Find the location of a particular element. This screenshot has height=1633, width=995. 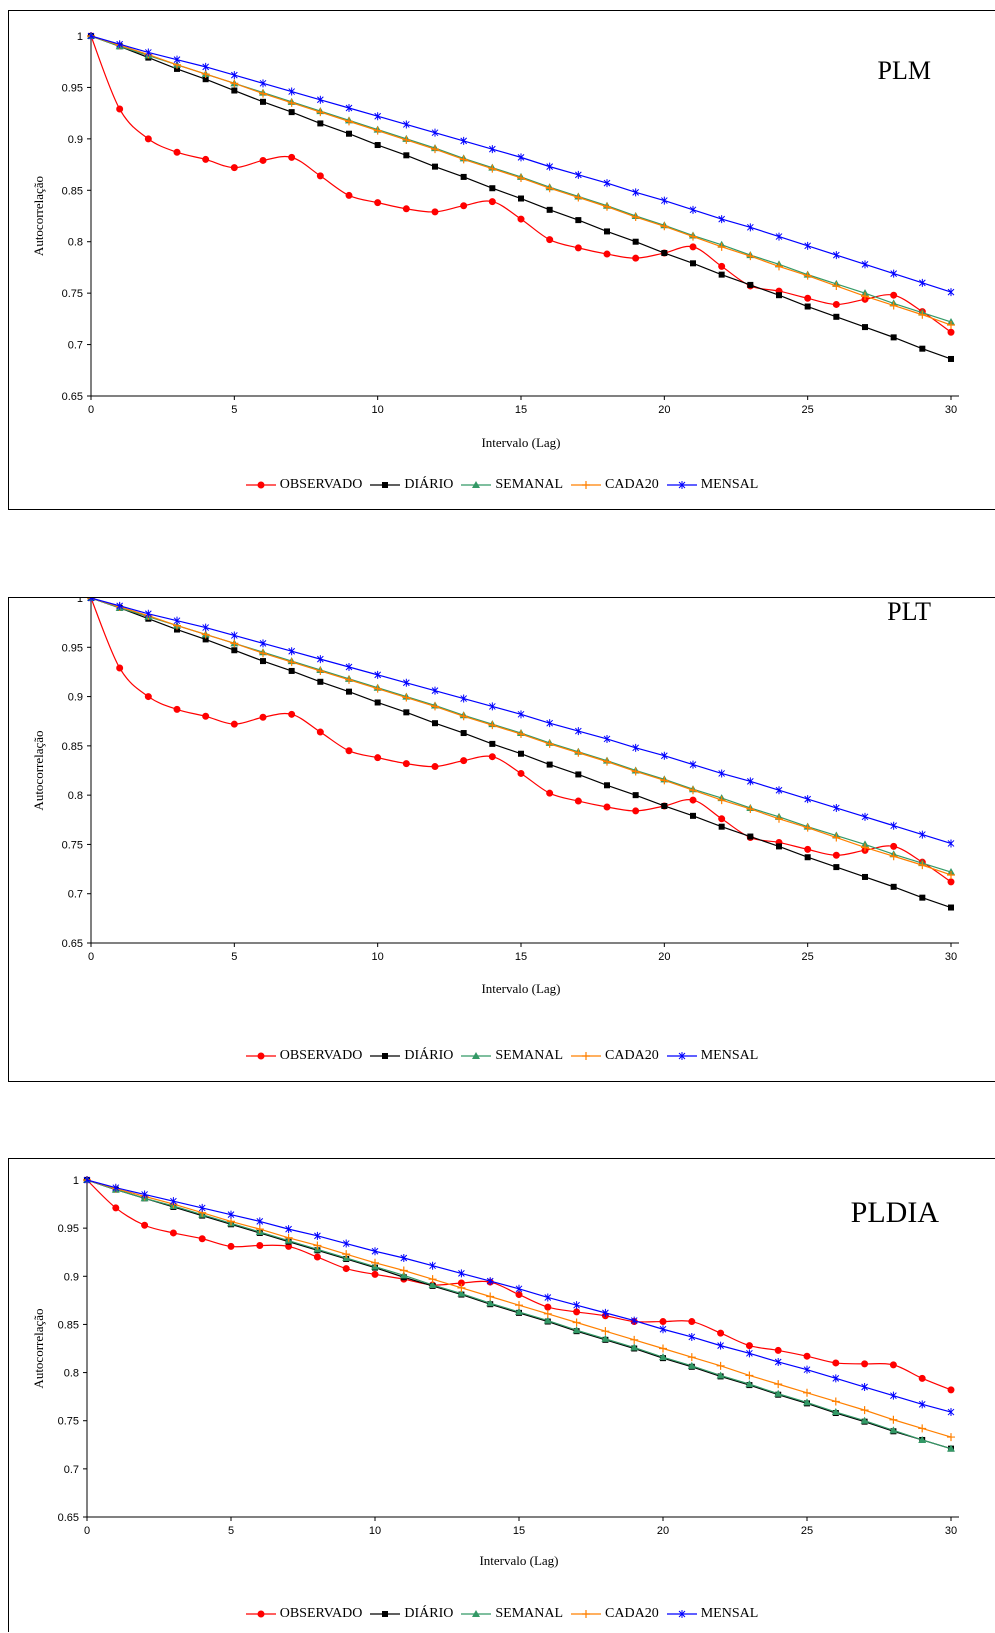

chart-pldia-series-cada20 is located at coordinates (519, 1309).